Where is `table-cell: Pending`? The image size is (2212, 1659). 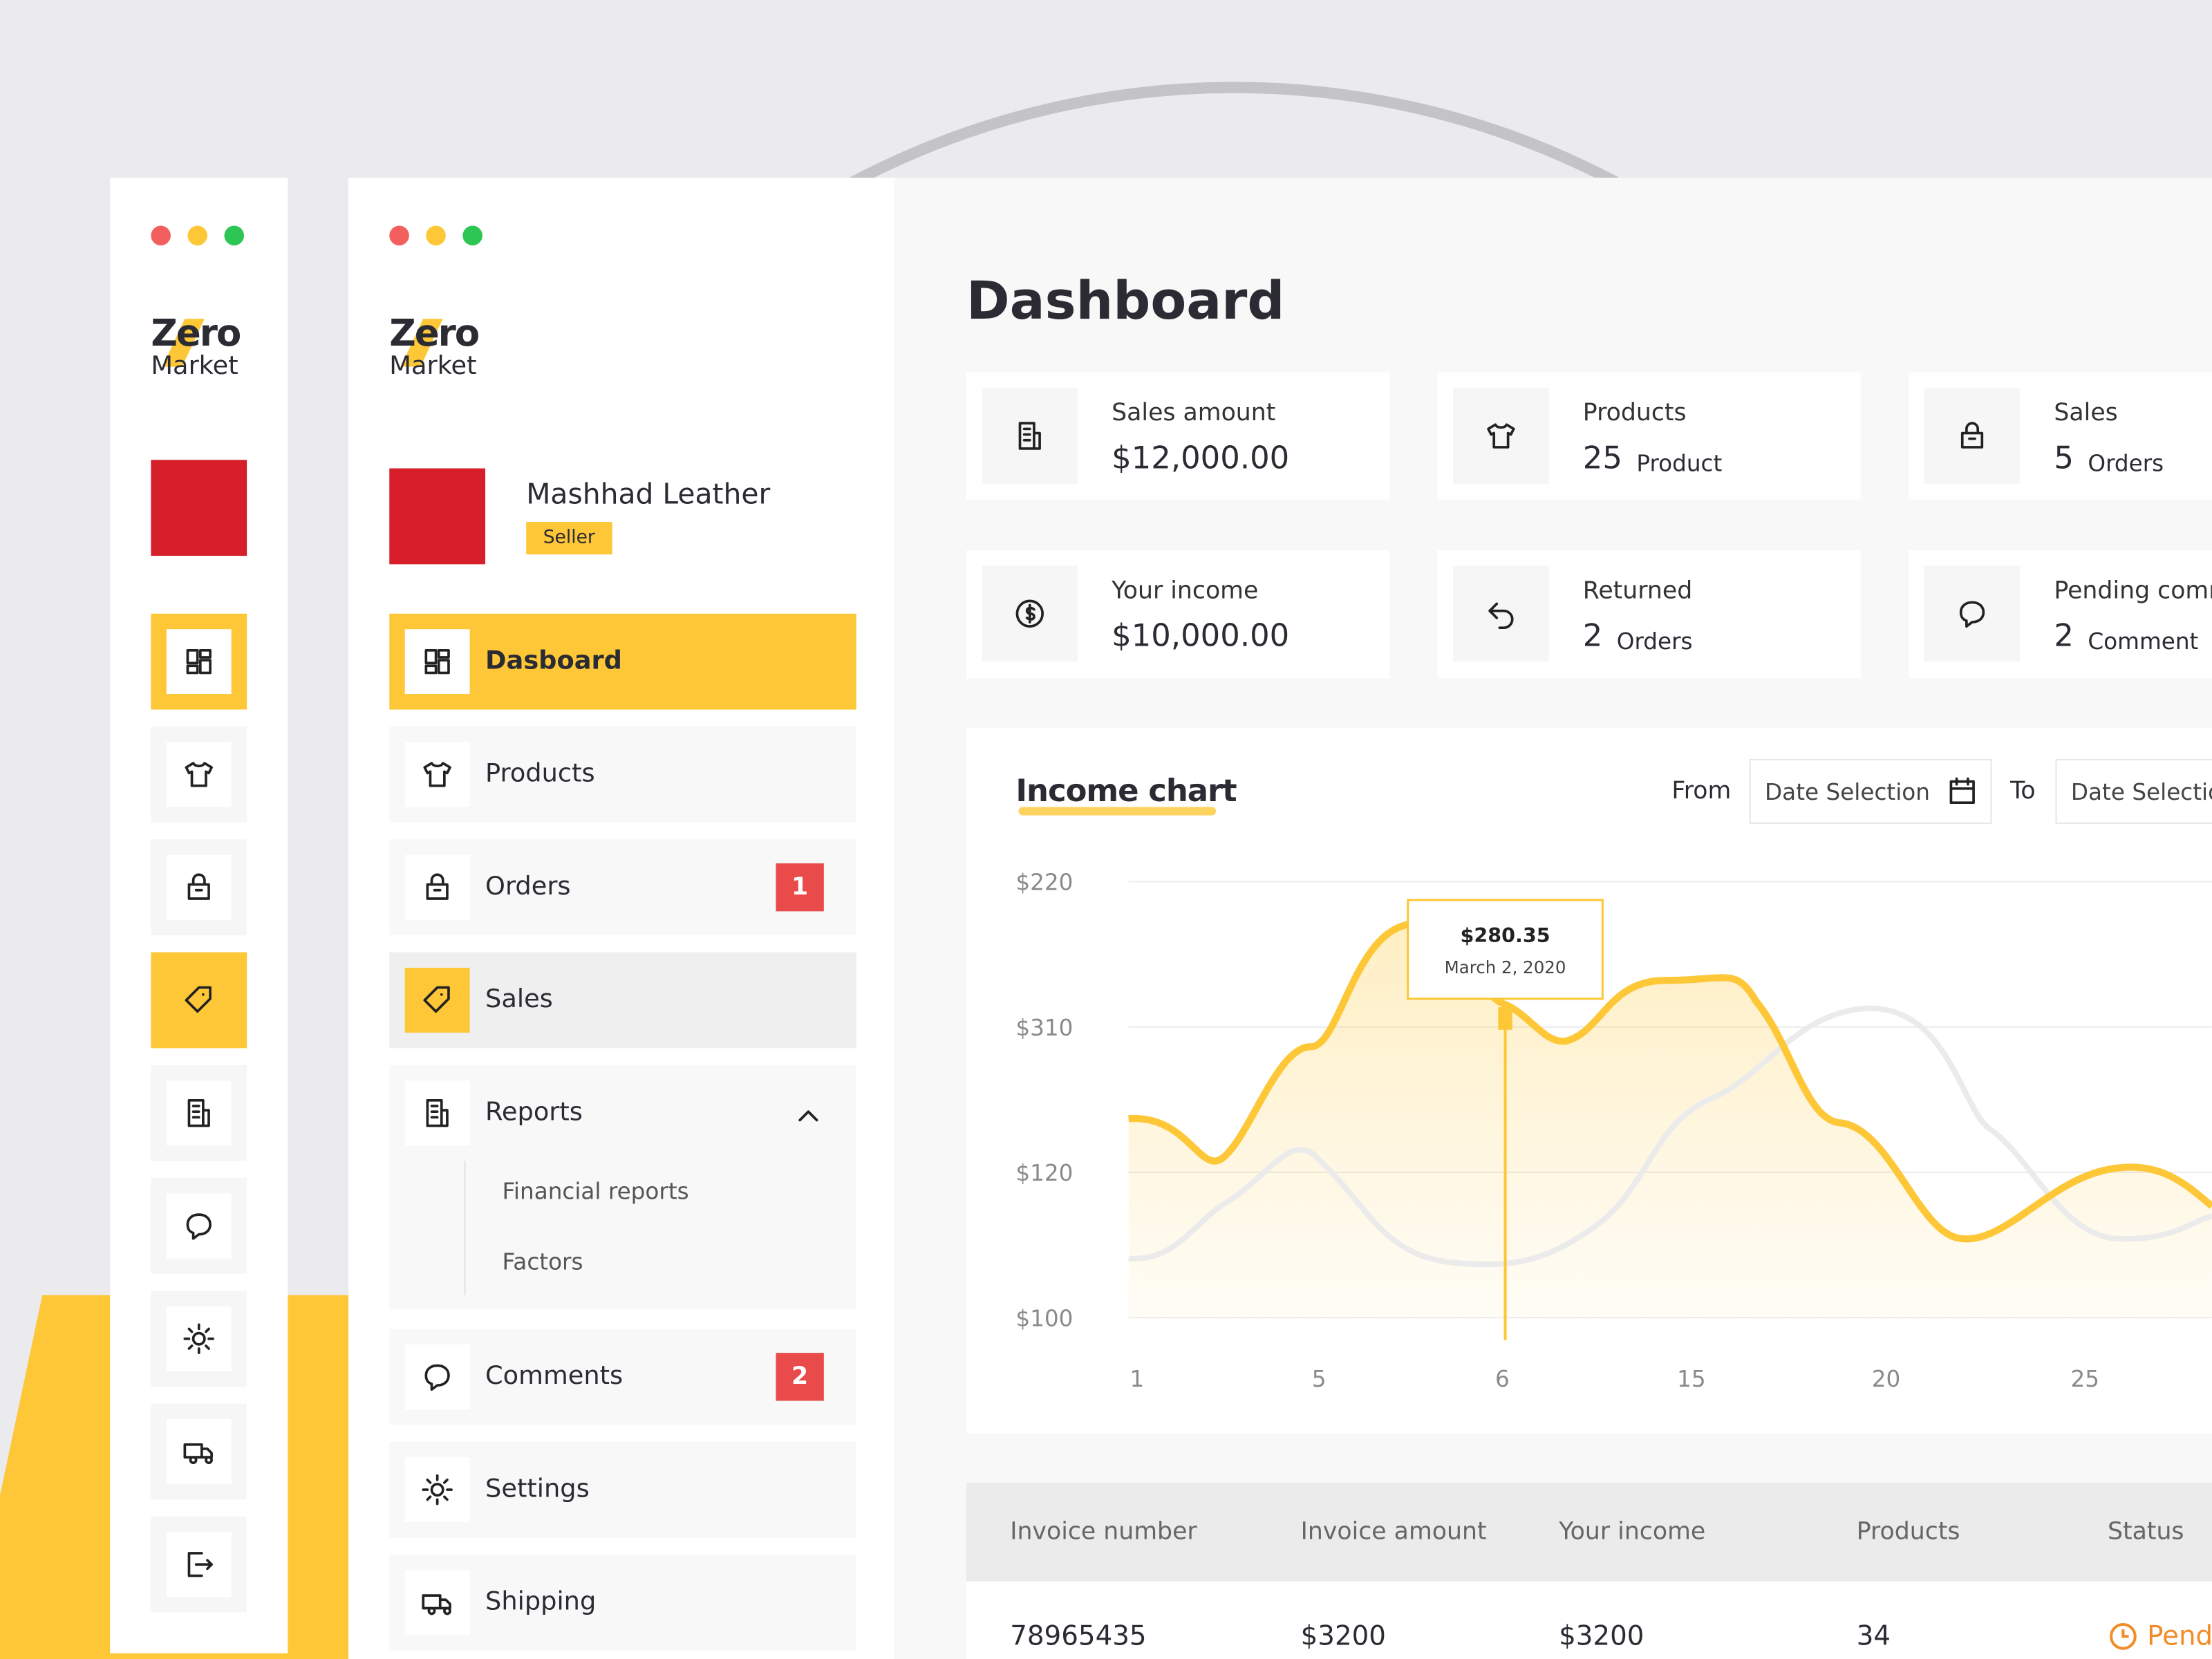
table-cell: Pending is located at coordinates (2179, 1636).